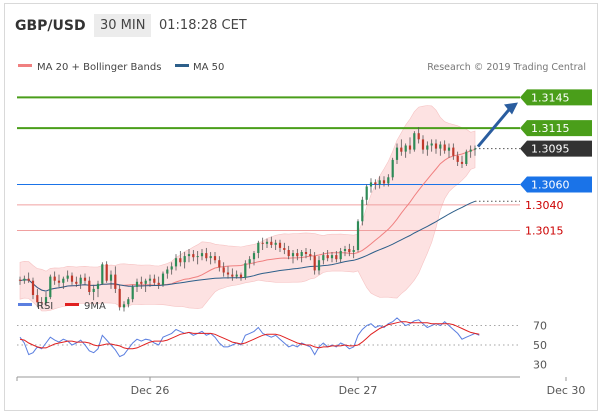 The image size is (600, 415). I want to click on rsi-panel: 70 50 30, so click(282, 344).